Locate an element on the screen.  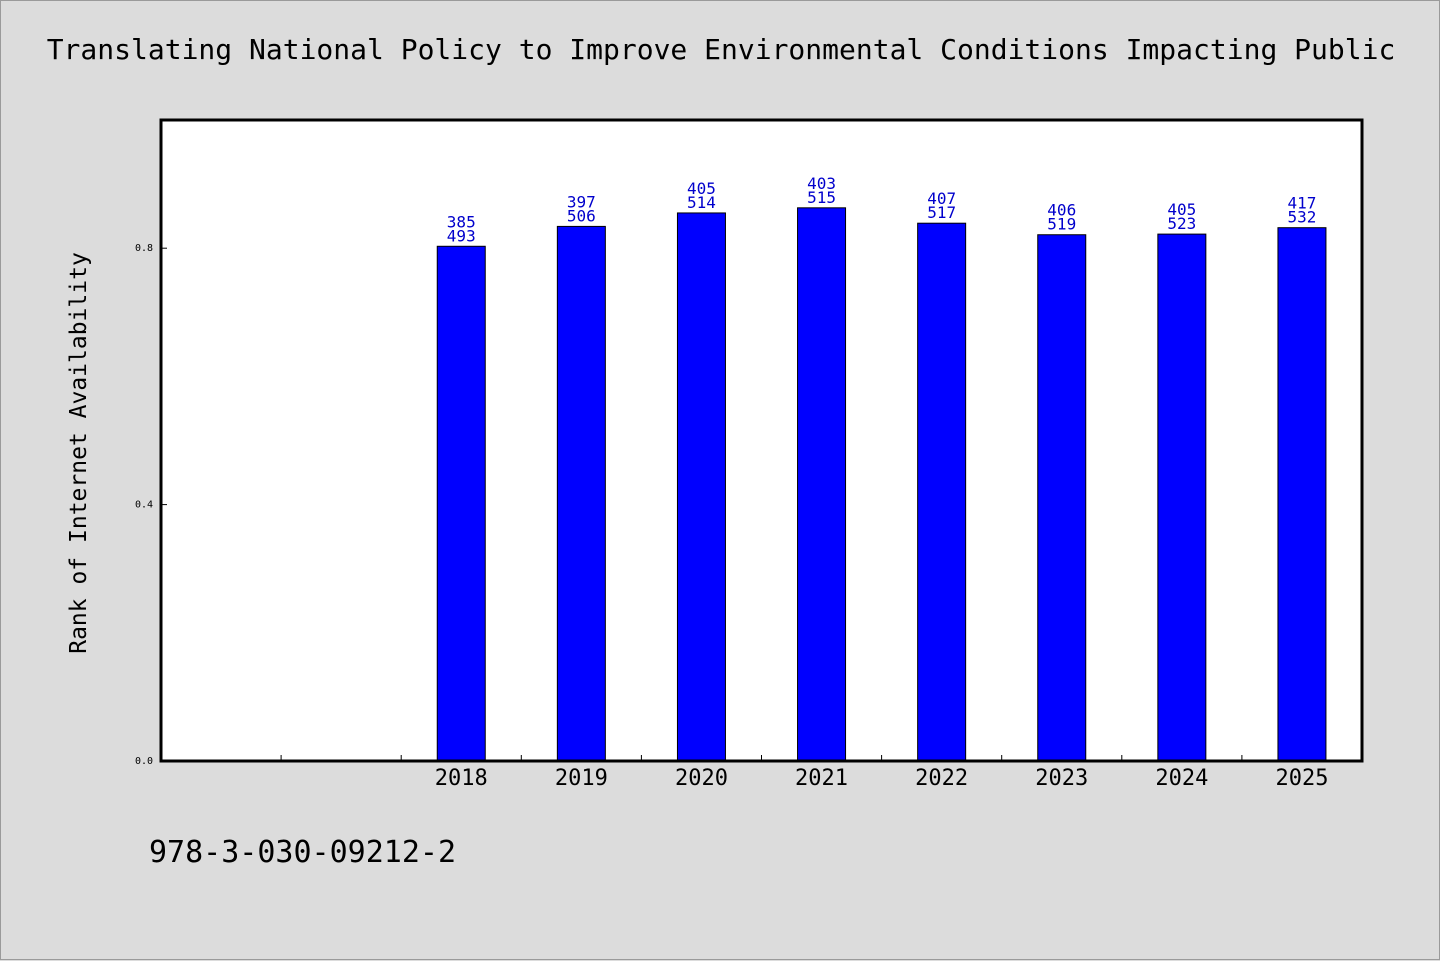
x-tick-label: 2018 is located at coordinates (461, 778).